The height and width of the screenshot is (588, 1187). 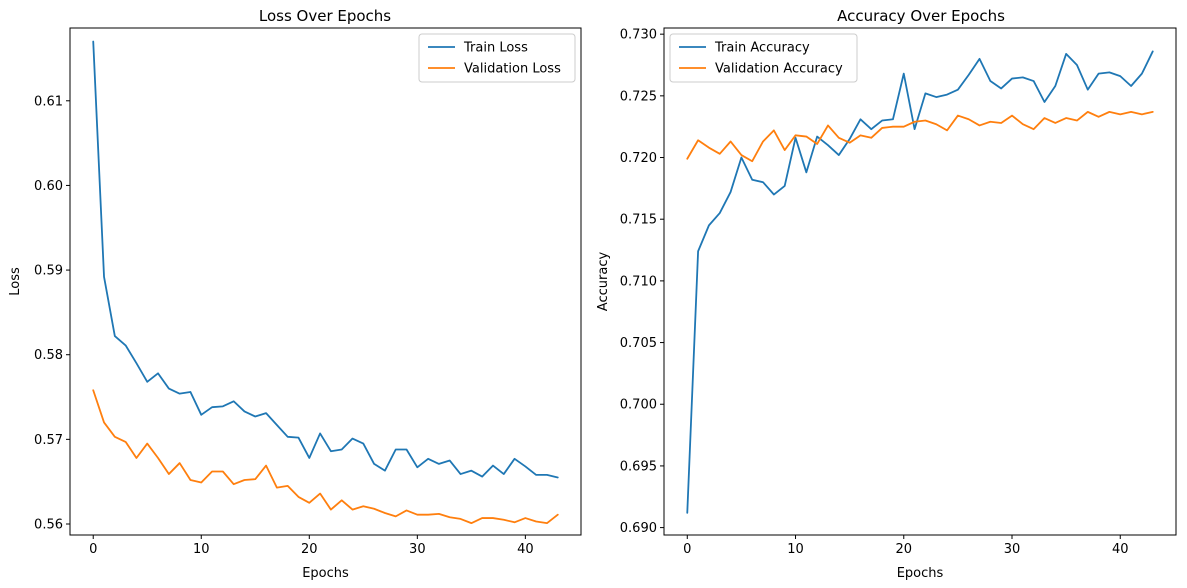 I want to click on legend-label: Validation Loss, so click(x=512, y=69).